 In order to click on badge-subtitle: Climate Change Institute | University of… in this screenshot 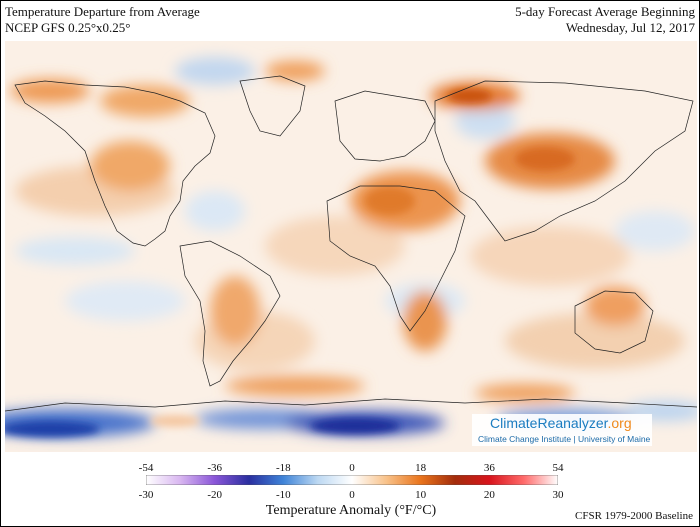, I will do `click(564, 439)`.